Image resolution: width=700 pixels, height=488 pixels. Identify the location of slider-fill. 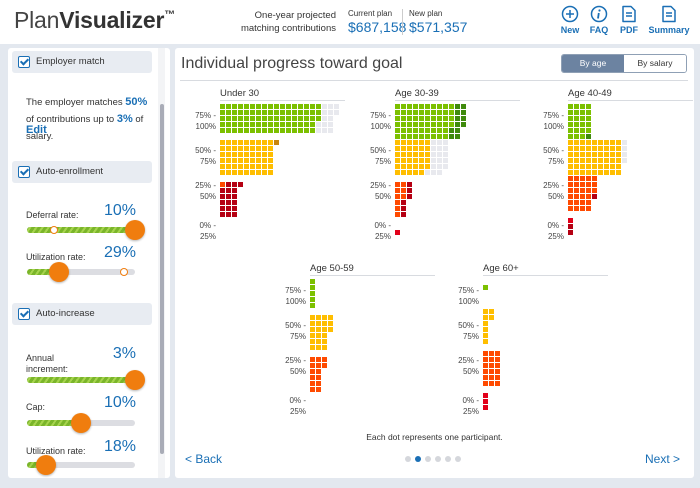
(81, 230).